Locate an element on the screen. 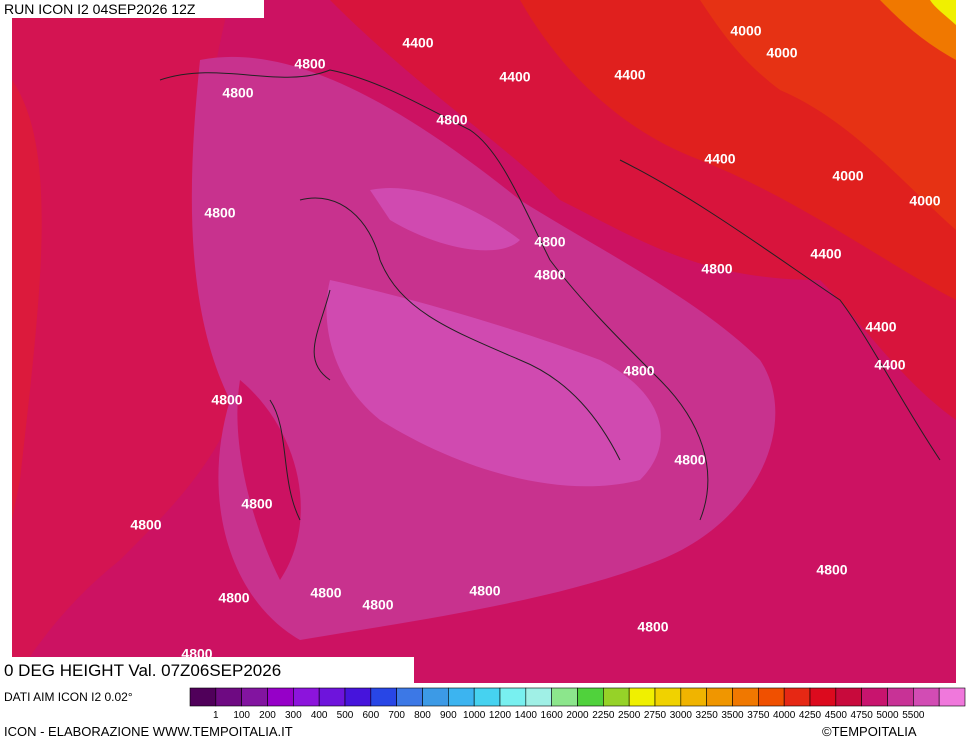 This screenshot has width=968, height=750. legend-label: 4750 is located at coordinates (862, 715).